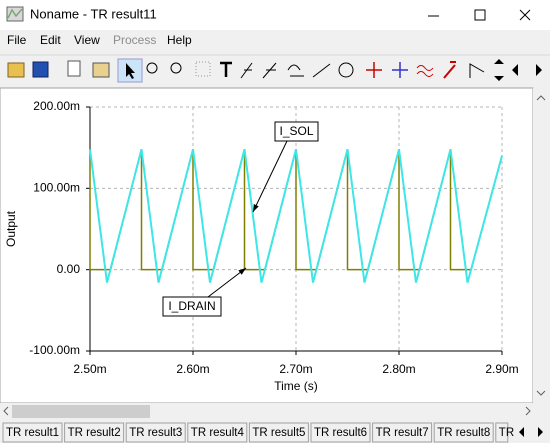  Describe the element at coordinates (501, 369) in the screenshot. I see `x-tick-label: 2.90m` at that location.